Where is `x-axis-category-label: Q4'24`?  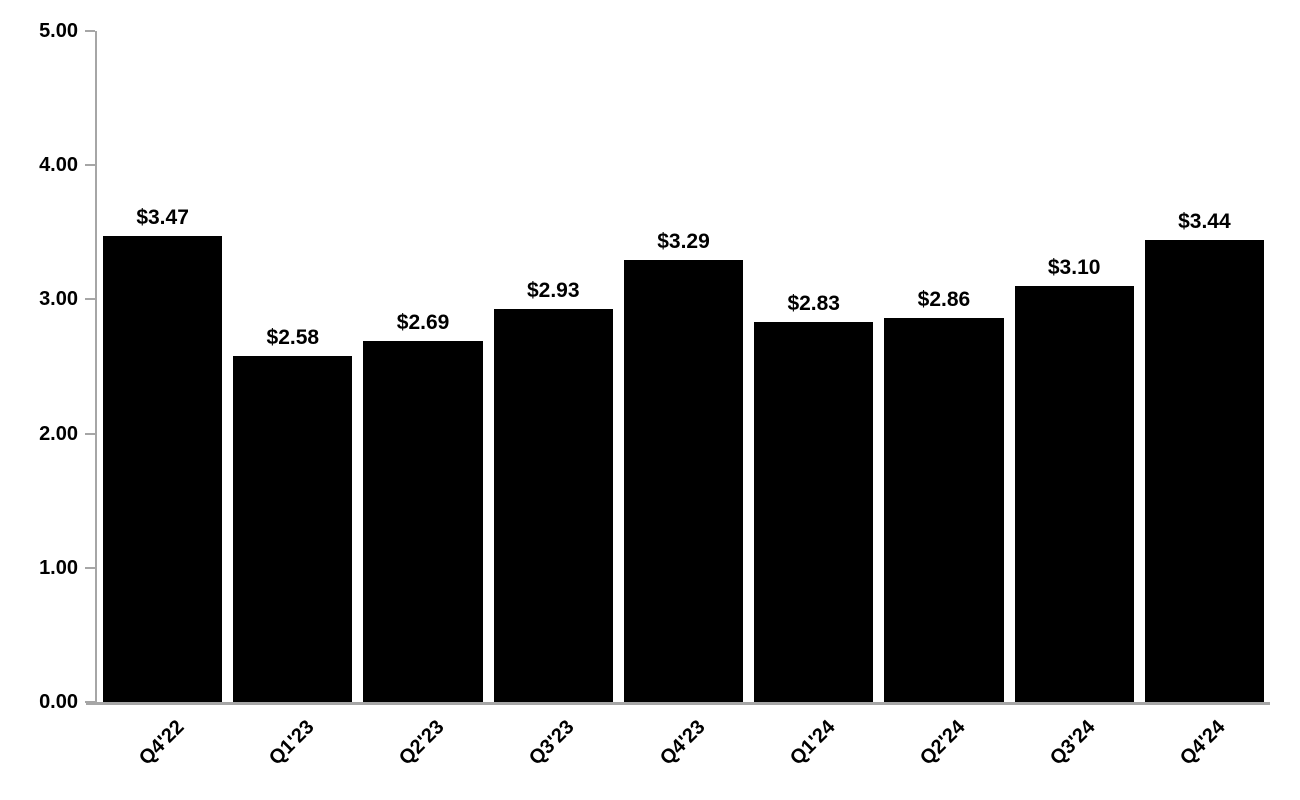
x-axis-category-label: Q4'24 is located at coordinates (1203, 743).